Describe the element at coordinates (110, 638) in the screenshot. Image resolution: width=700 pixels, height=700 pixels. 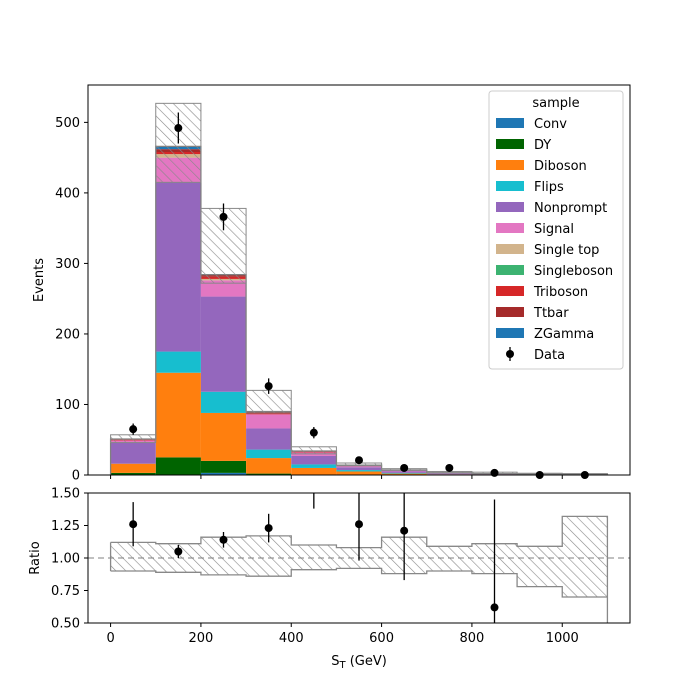
I see `x-tick-label-0: 0` at that location.